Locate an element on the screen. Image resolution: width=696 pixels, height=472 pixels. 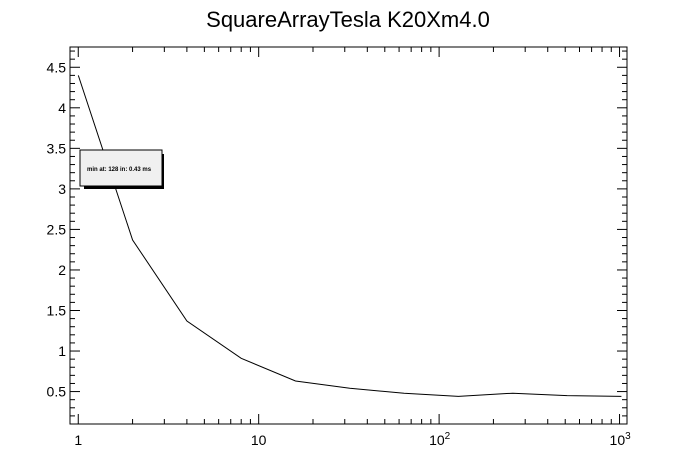
y-tick-label: 1 is located at coordinates (62, 351).